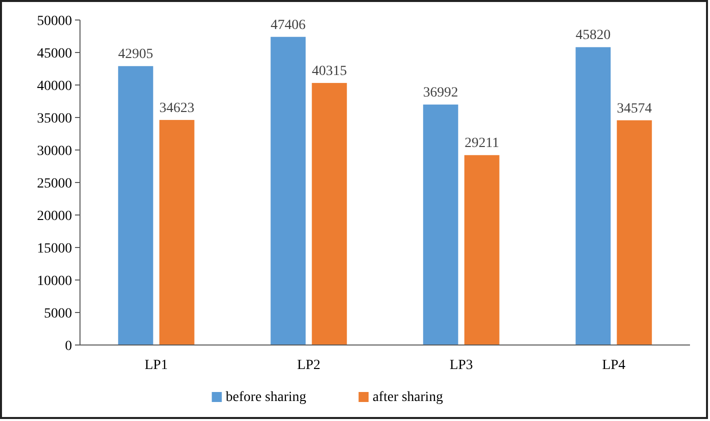  What do you see at coordinates (54, 216) in the screenshot?
I see `y-tick-label: 20000` at bounding box center [54, 216].